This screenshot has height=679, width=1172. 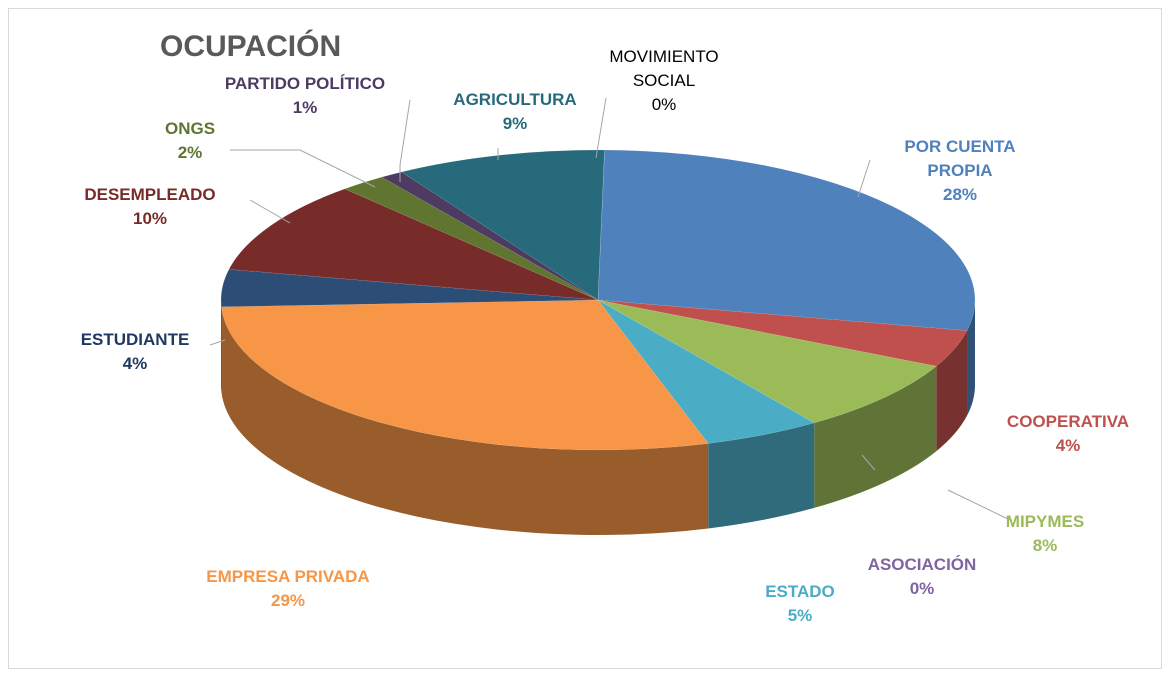 What do you see at coordinates (800, 591) in the screenshot?
I see `category-label: ESTADO` at bounding box center [800, 591].